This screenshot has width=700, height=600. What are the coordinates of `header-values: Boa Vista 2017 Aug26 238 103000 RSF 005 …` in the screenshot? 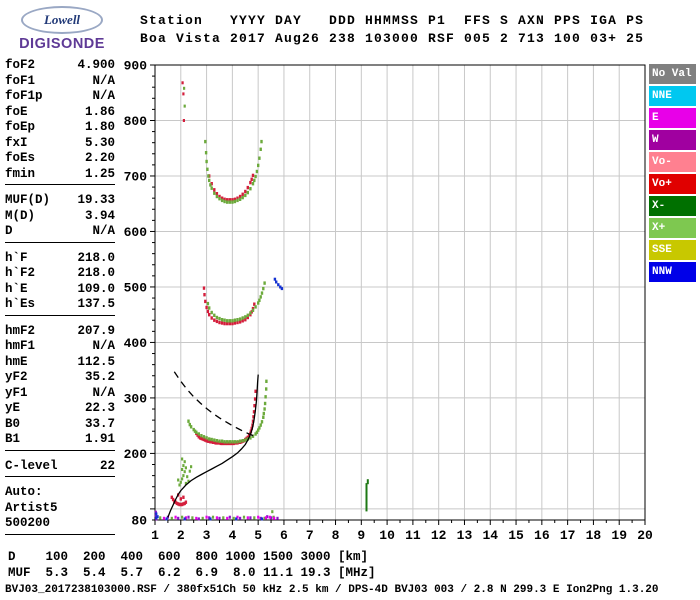 It's located at (392, 38).